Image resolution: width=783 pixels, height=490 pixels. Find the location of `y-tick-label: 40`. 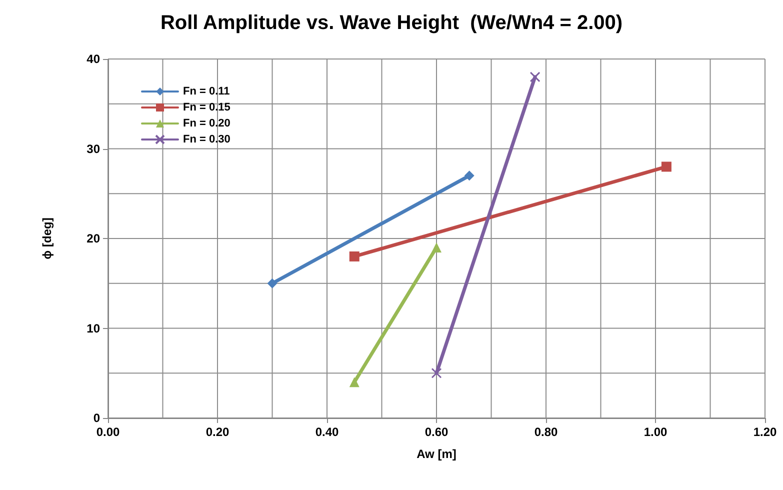

y-tick-label: 40 is located at coordinates (93, 59).